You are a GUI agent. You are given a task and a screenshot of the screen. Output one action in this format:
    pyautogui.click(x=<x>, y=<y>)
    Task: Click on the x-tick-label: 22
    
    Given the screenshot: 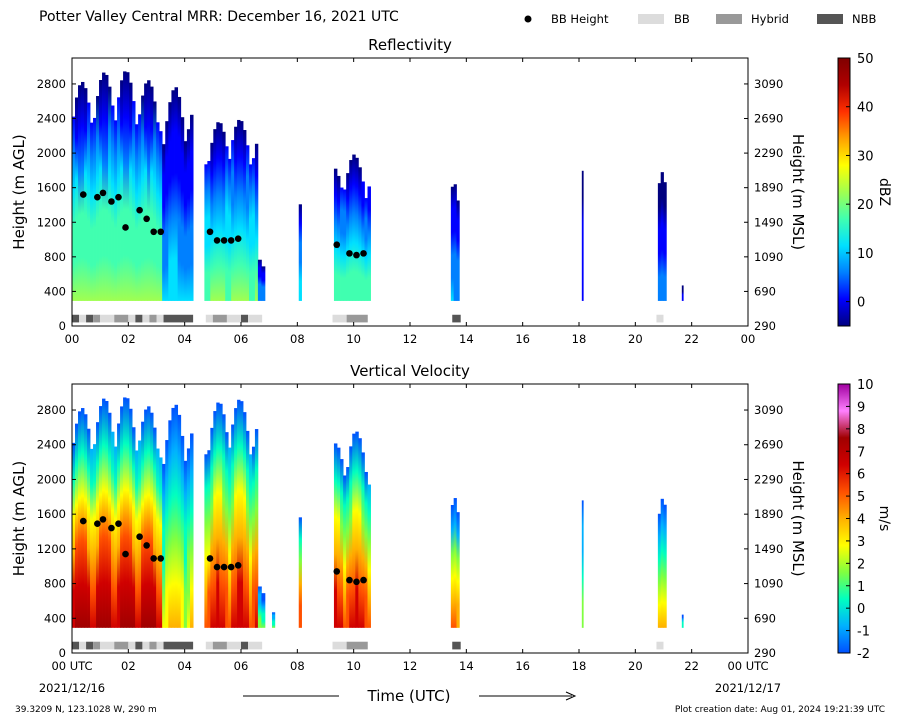 What is the action you would take?
    pyautogui.click(x=691, y=666)
    